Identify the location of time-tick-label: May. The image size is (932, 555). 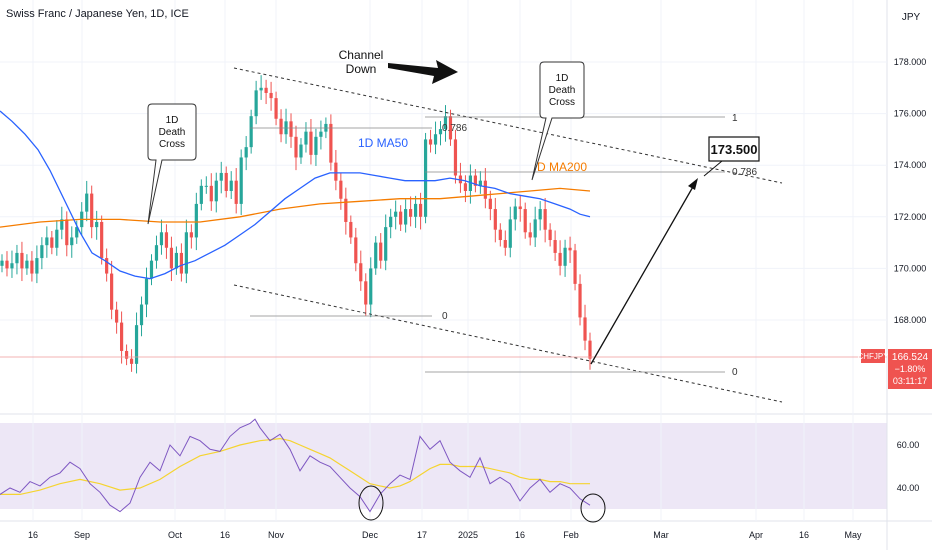
(853, 535).